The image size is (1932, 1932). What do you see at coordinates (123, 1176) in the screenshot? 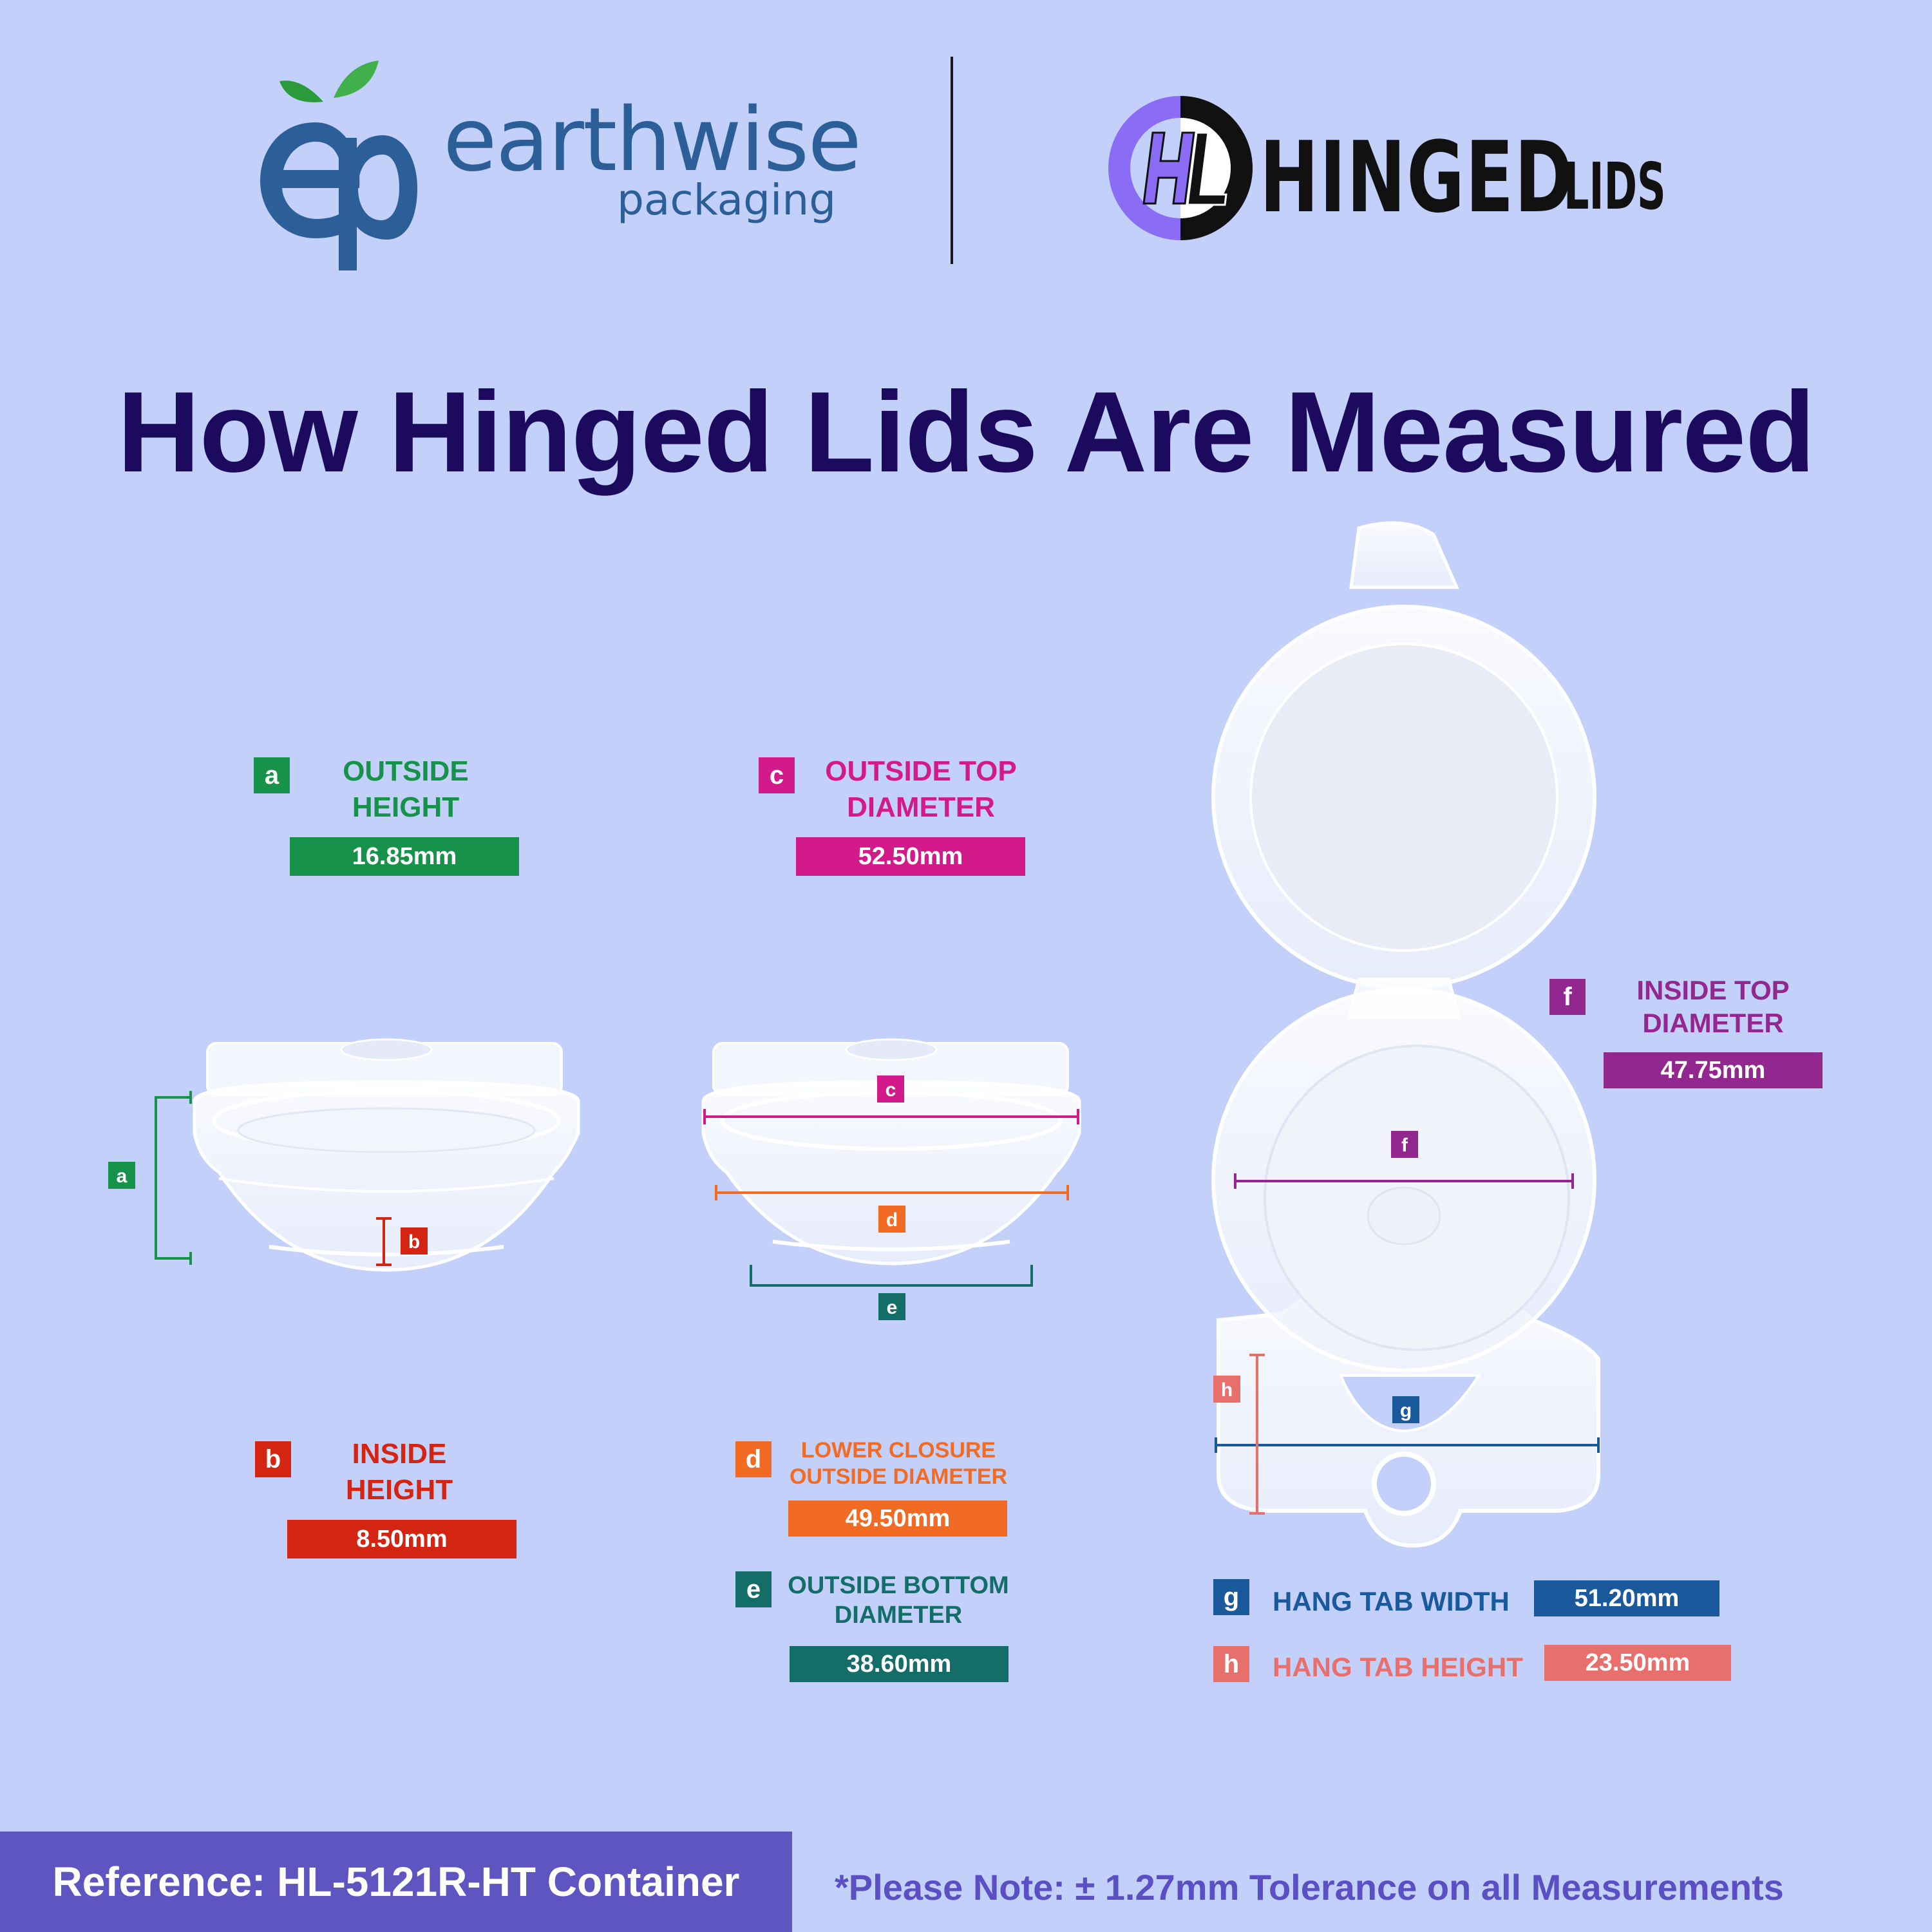
I see `svg-text: a` at bounding box center [123, 1176].